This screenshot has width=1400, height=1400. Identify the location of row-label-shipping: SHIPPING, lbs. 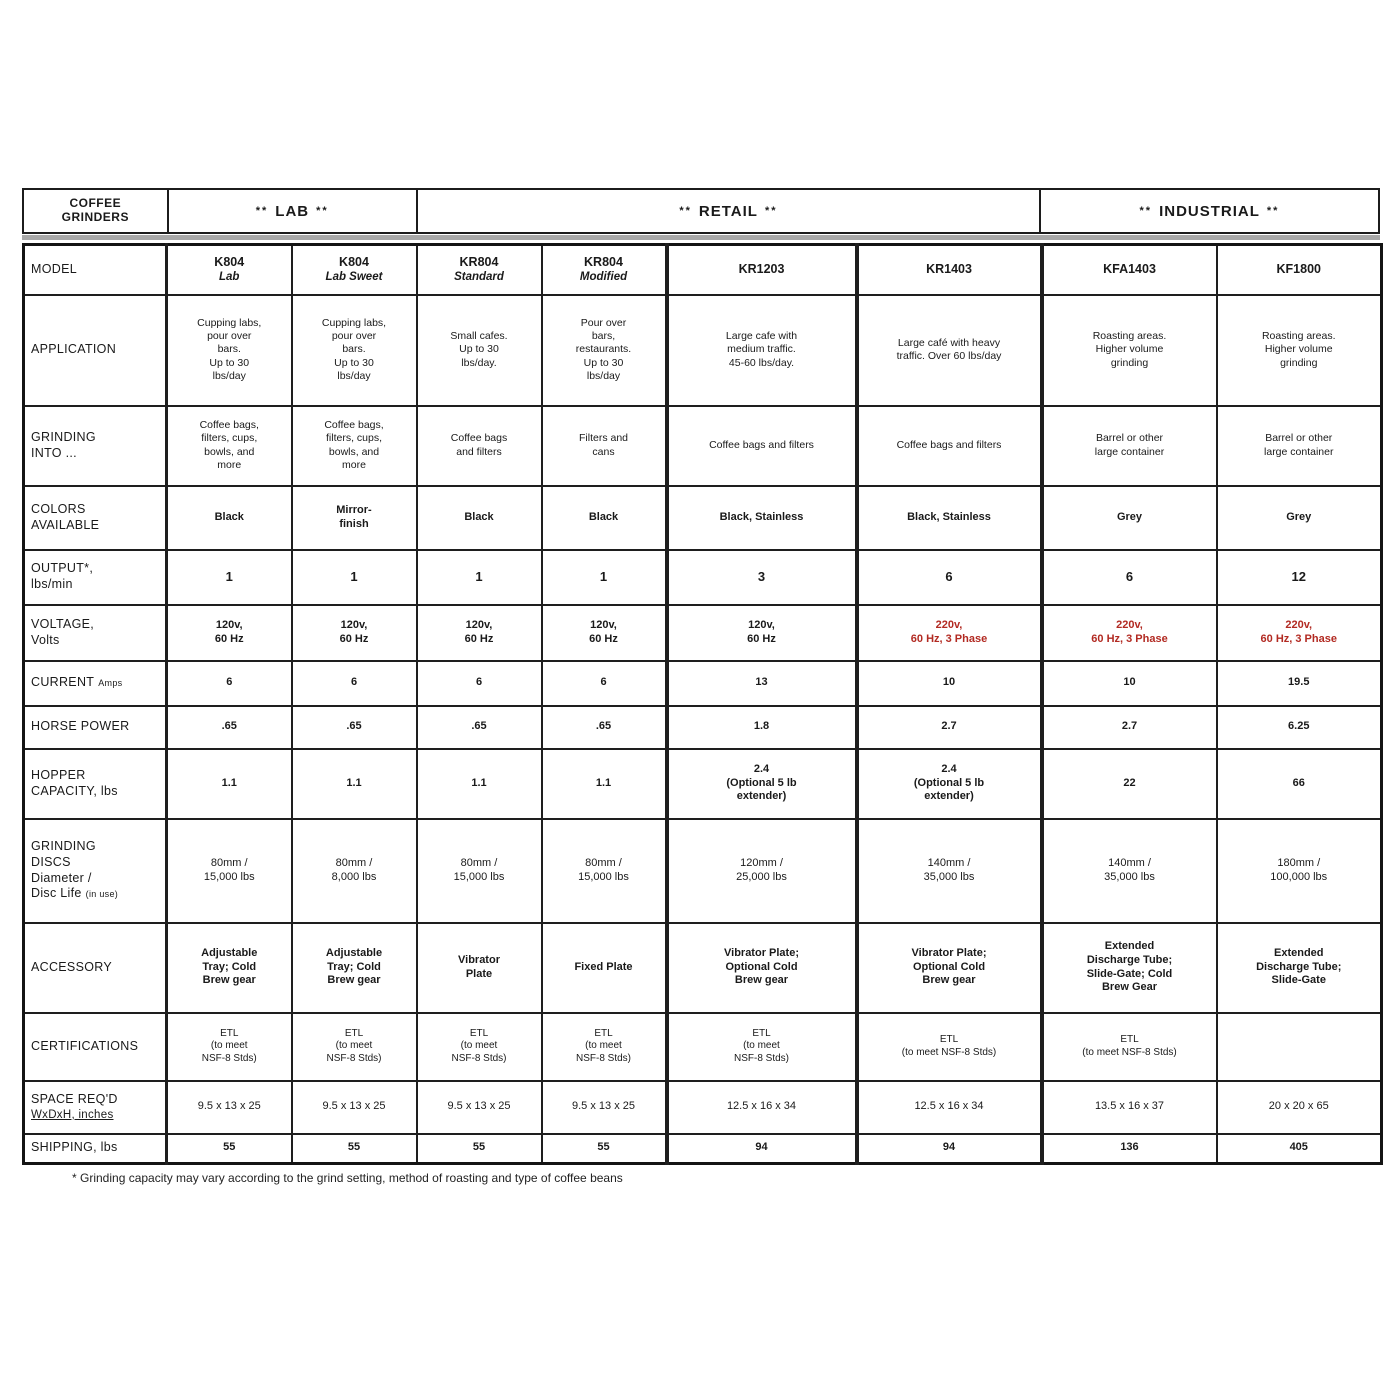
(95, 1148).